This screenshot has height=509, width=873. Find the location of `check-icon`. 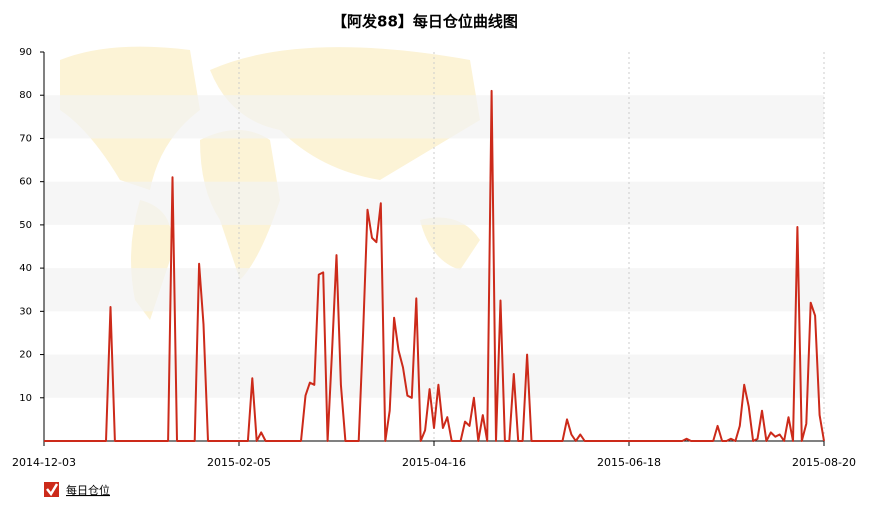

check-icon is located at coordinates (52, 490).